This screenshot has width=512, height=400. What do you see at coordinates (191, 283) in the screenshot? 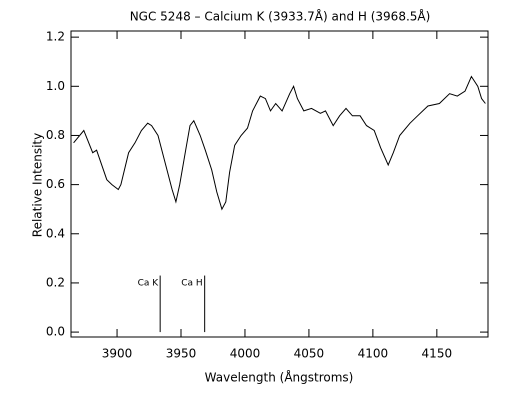
I see `line-label: Ca H` at bounding box center [191, 283].